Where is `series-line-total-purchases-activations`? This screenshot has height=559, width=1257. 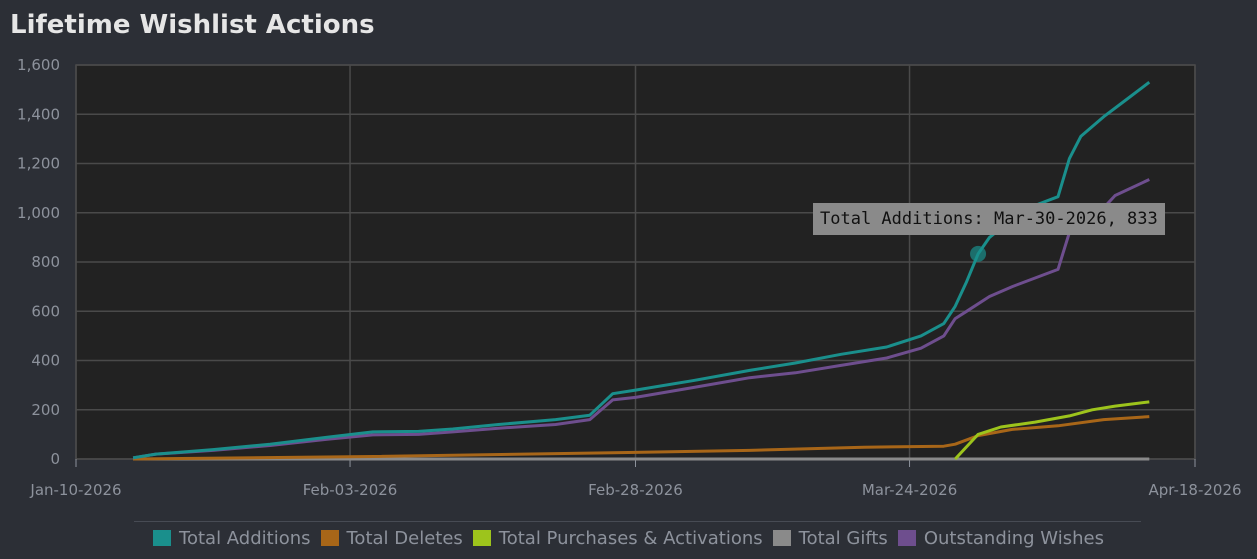
series-line-total-purchases-activations is located at coordinates (1052, 430).